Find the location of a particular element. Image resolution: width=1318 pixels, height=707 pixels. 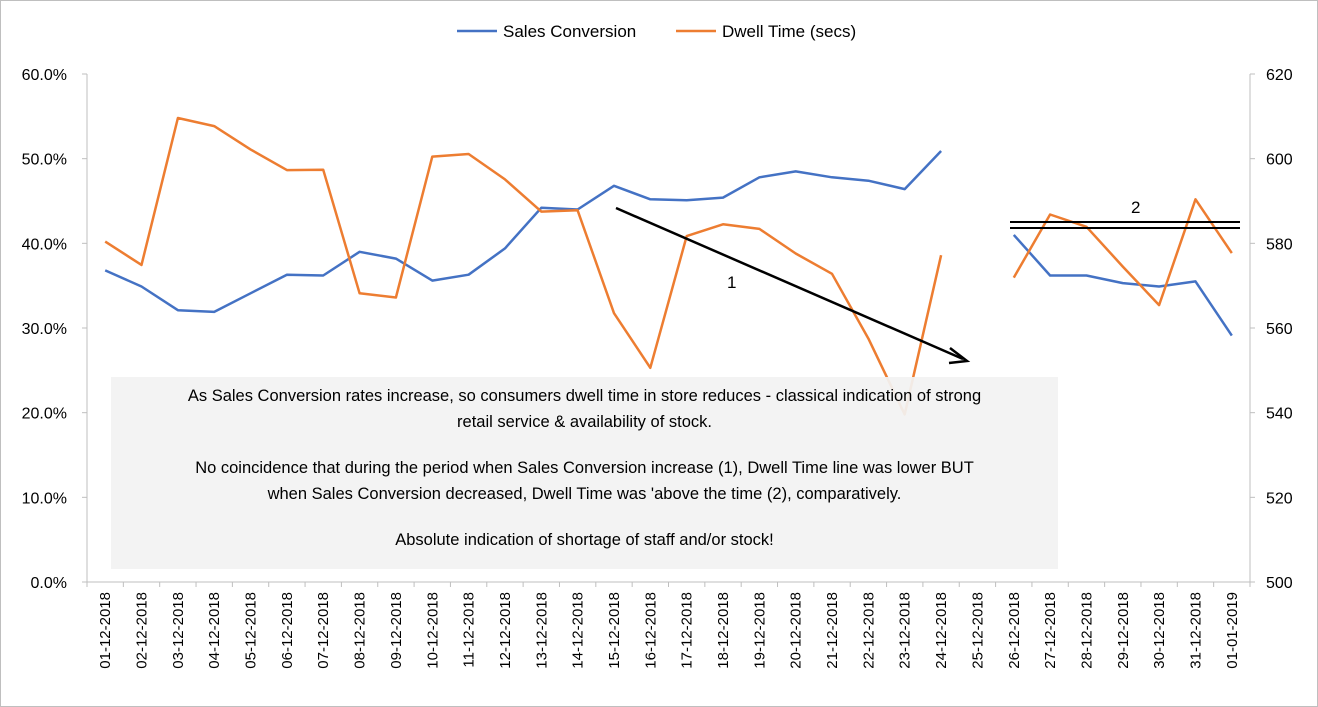

y-right-tick-label: 580 is located at coordinates (1279, 244).